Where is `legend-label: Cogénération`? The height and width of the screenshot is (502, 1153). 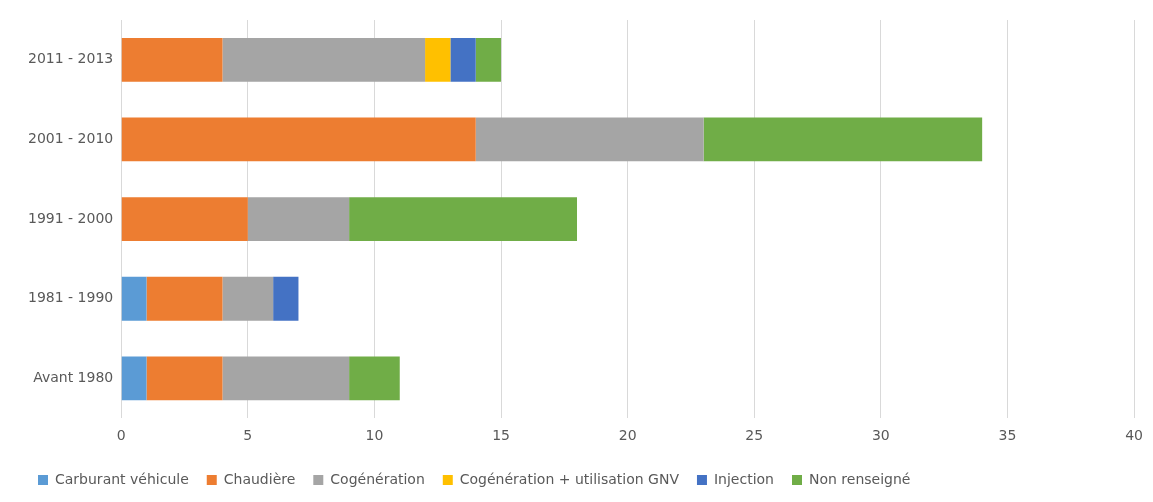 legend-label: Cogénération is located at coordinates (377, 478).